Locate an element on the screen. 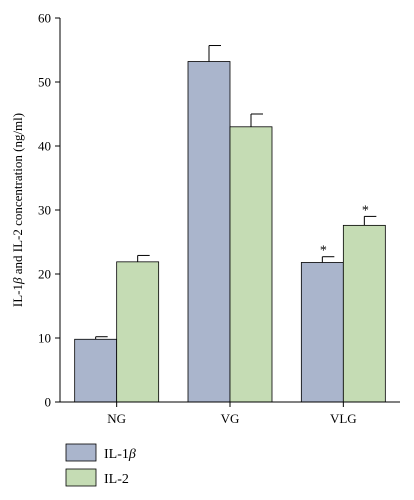  y-axis-title-part-1: IL-1 is located at coordinates (17, 295).